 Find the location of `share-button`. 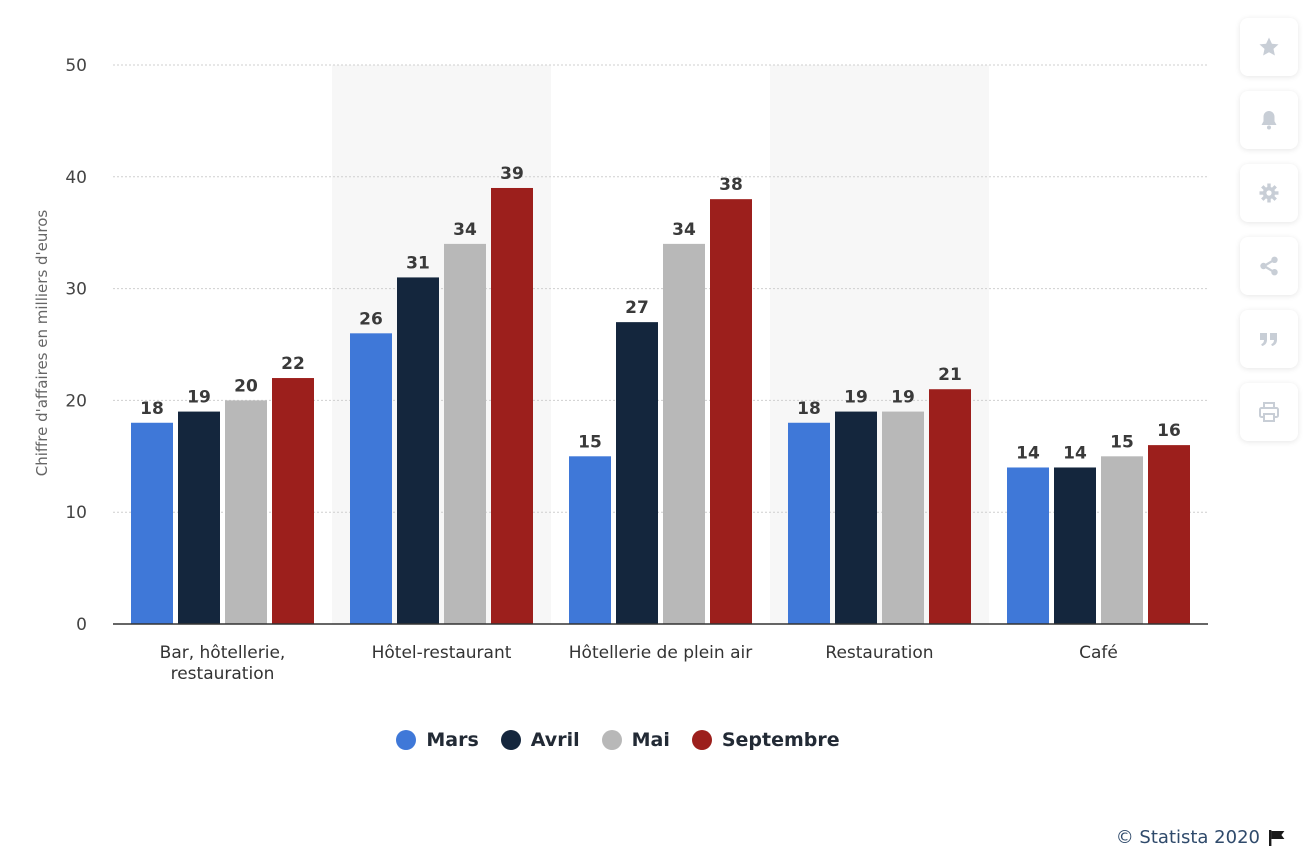

share-button is located at coordinates (1269, 266).